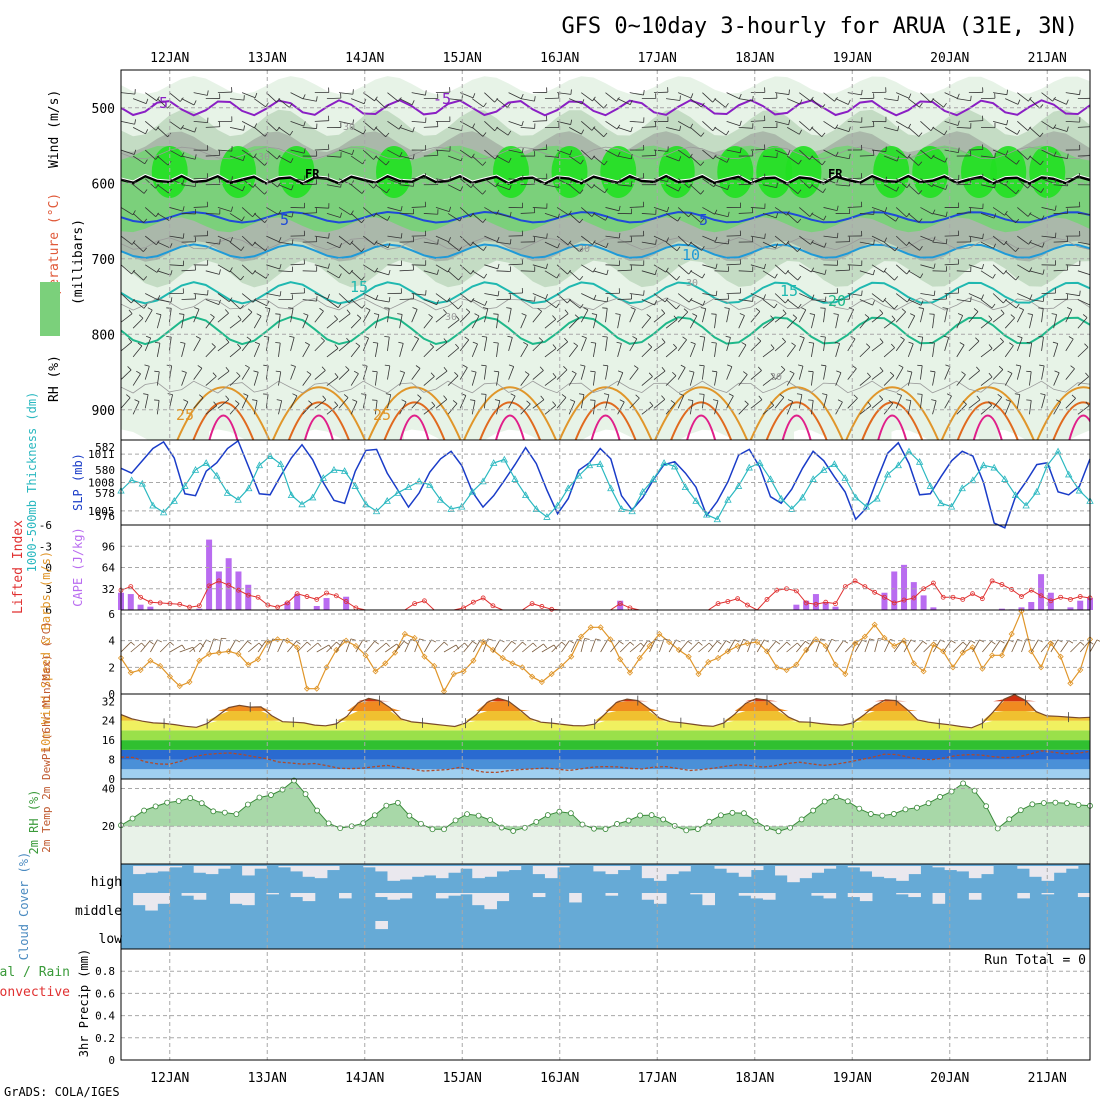 The image size is (1100, 1100). What do you see at coordinates (837, 301) in the screenshot?
I see `label-20: 20` at bounding box center [837, 301].